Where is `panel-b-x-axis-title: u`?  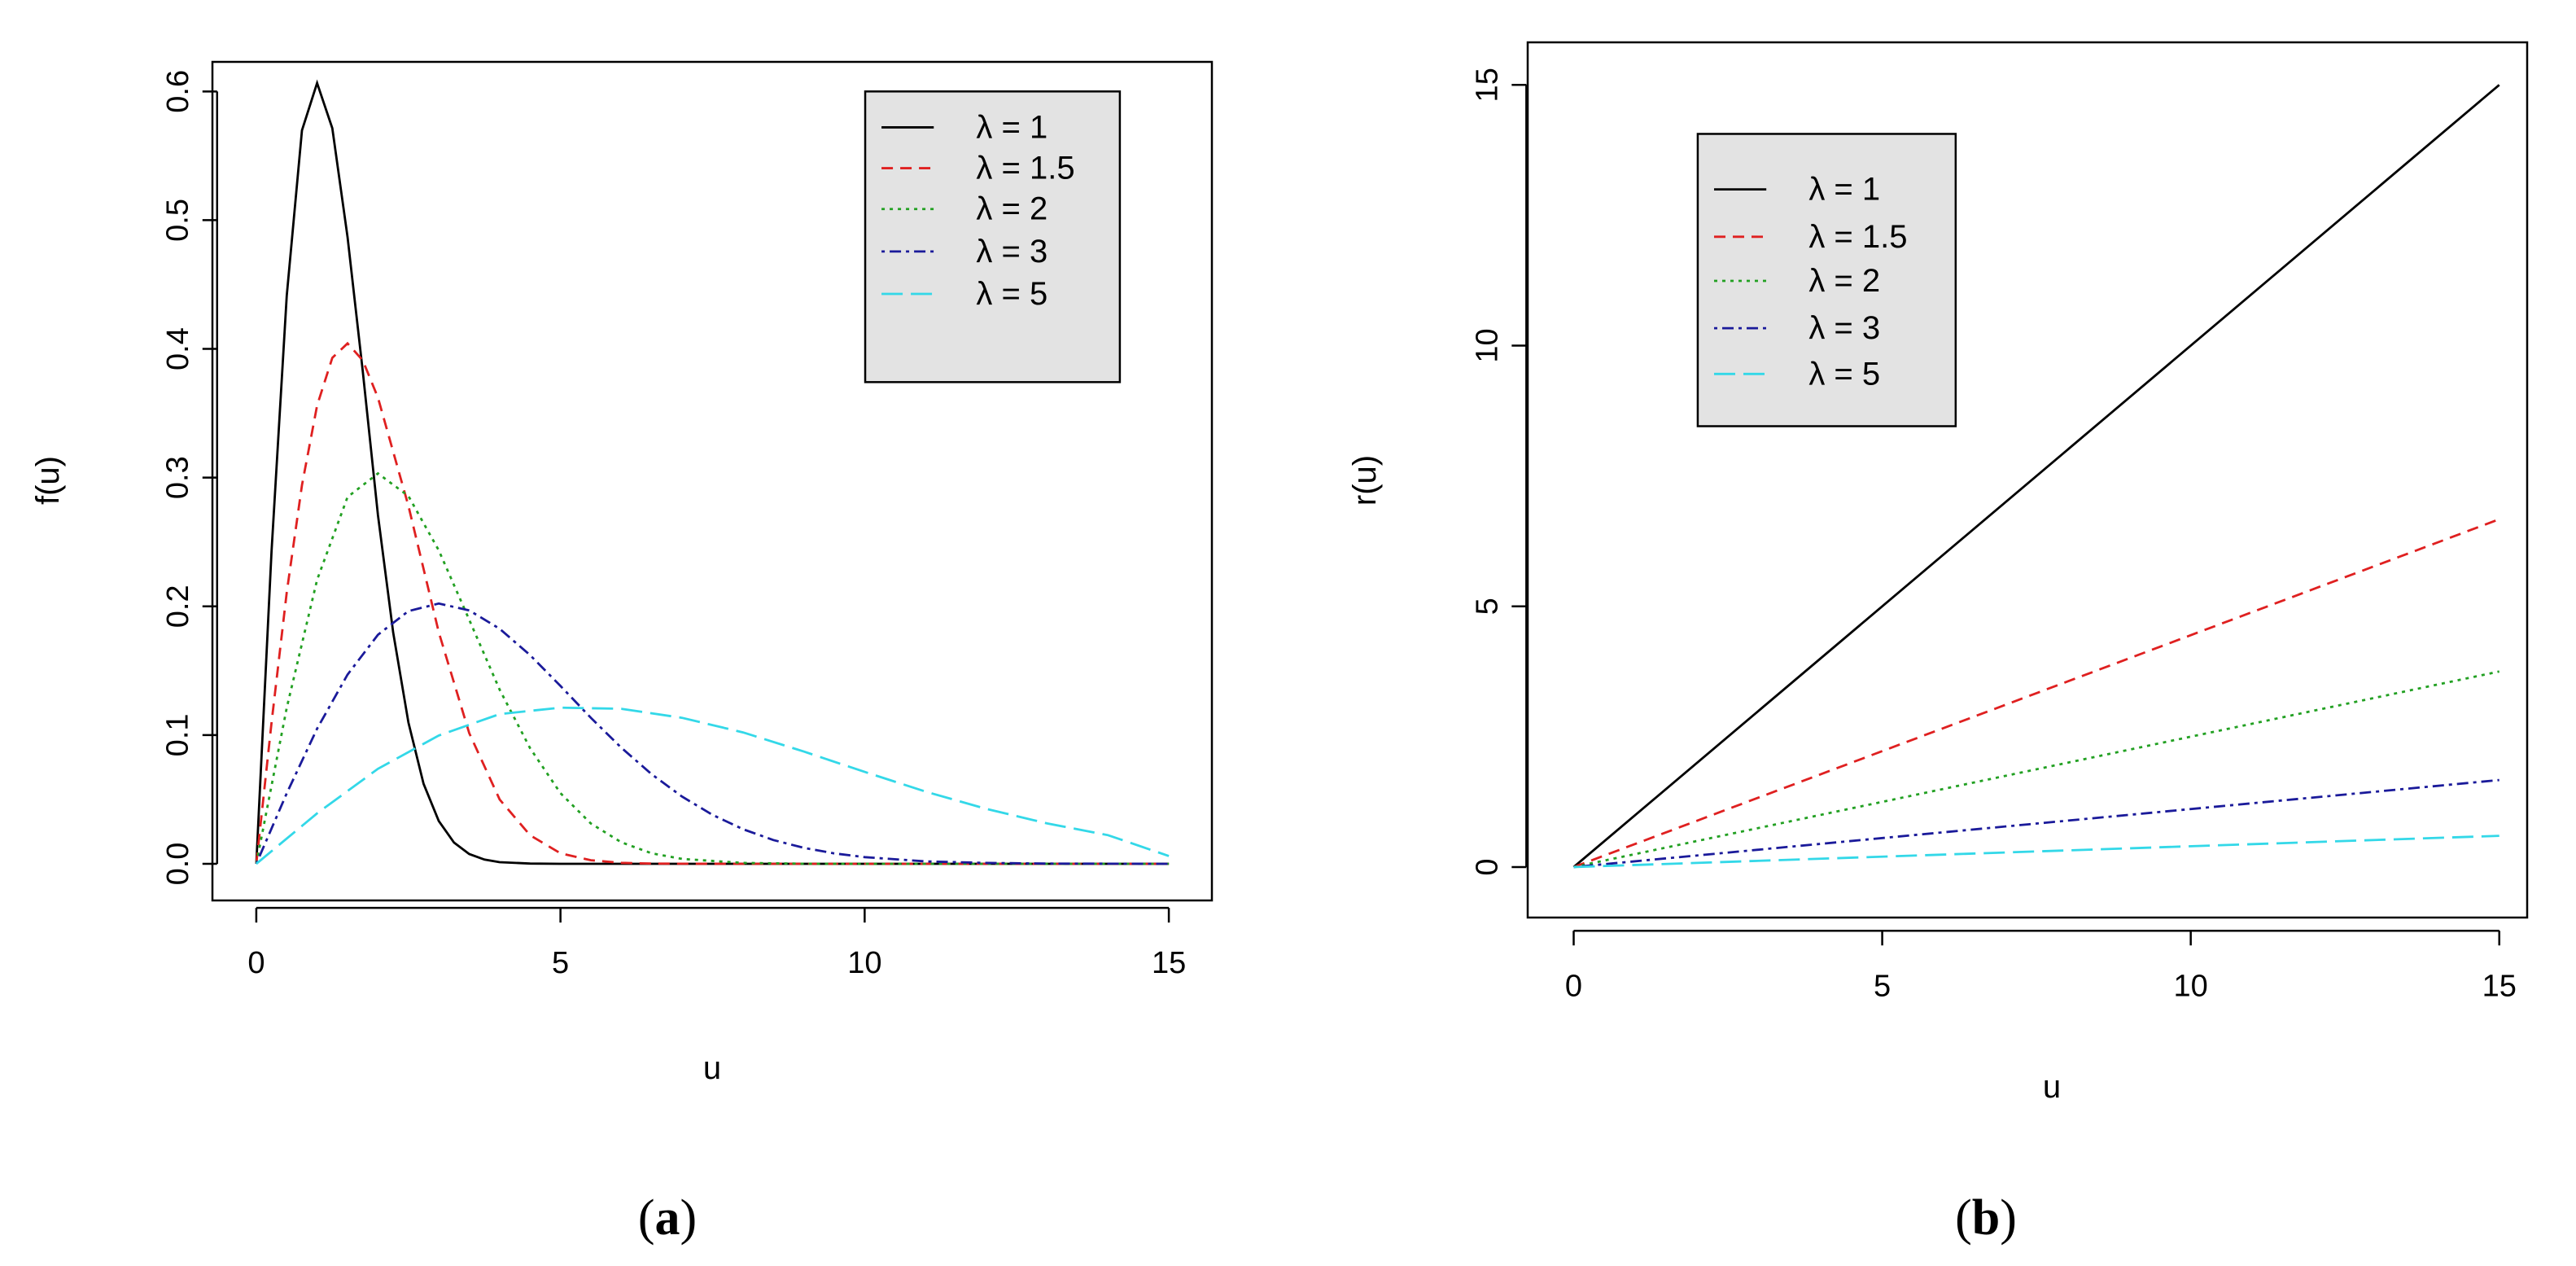 panel-b-x-axis-title: u is located at coordinates (2052, 1087).